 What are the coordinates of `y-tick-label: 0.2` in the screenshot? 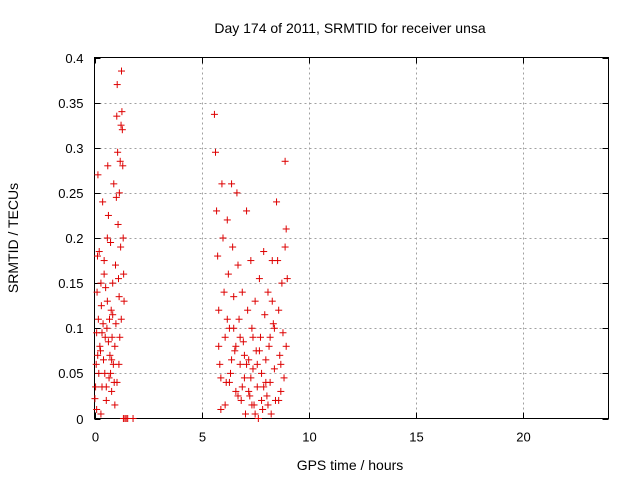 It's located at (74, 238).